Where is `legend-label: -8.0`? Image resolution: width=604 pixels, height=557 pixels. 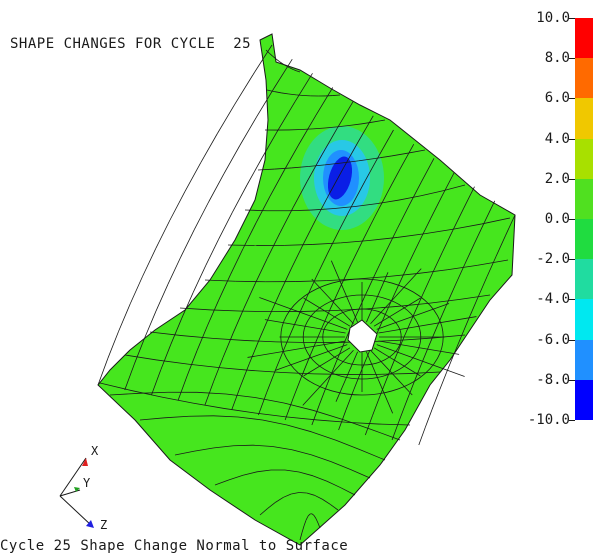 legend-label: -8.0 is located at coordinates (553, 379).